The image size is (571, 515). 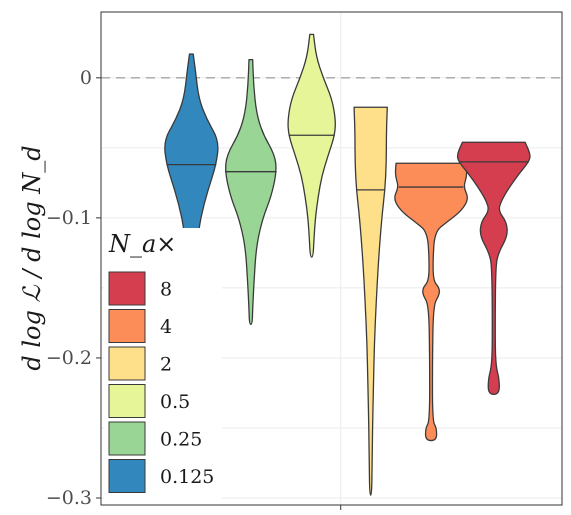 What do you see at coordinates (69, 498) in the screenshot?
I see `y-tick-label: −0.3` at bounding box center [69, 498].